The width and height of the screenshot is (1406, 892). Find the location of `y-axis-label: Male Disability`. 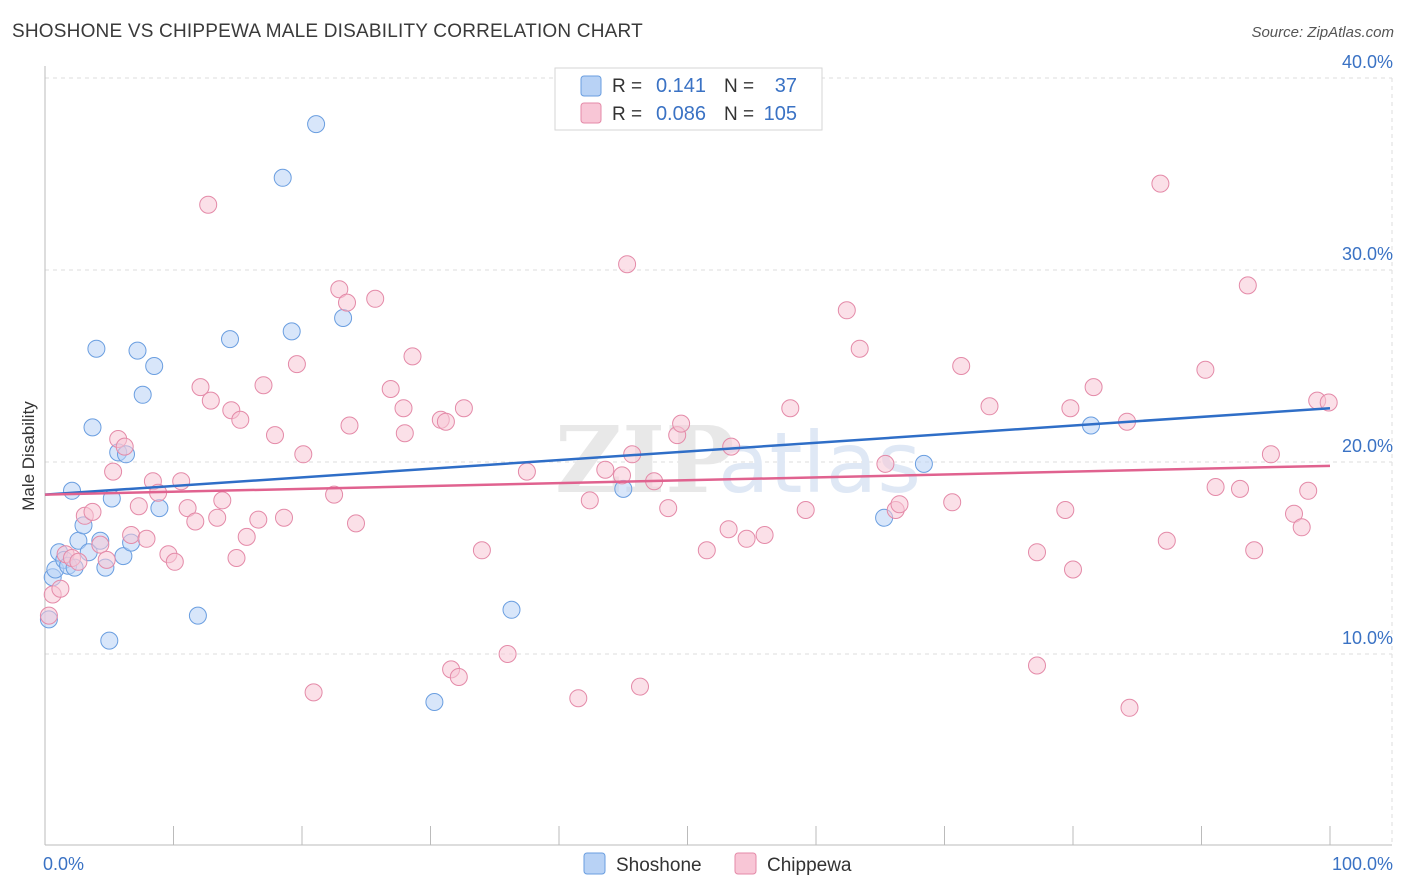

y-axis-label: Male Disability is located at coordinates (28, 456).